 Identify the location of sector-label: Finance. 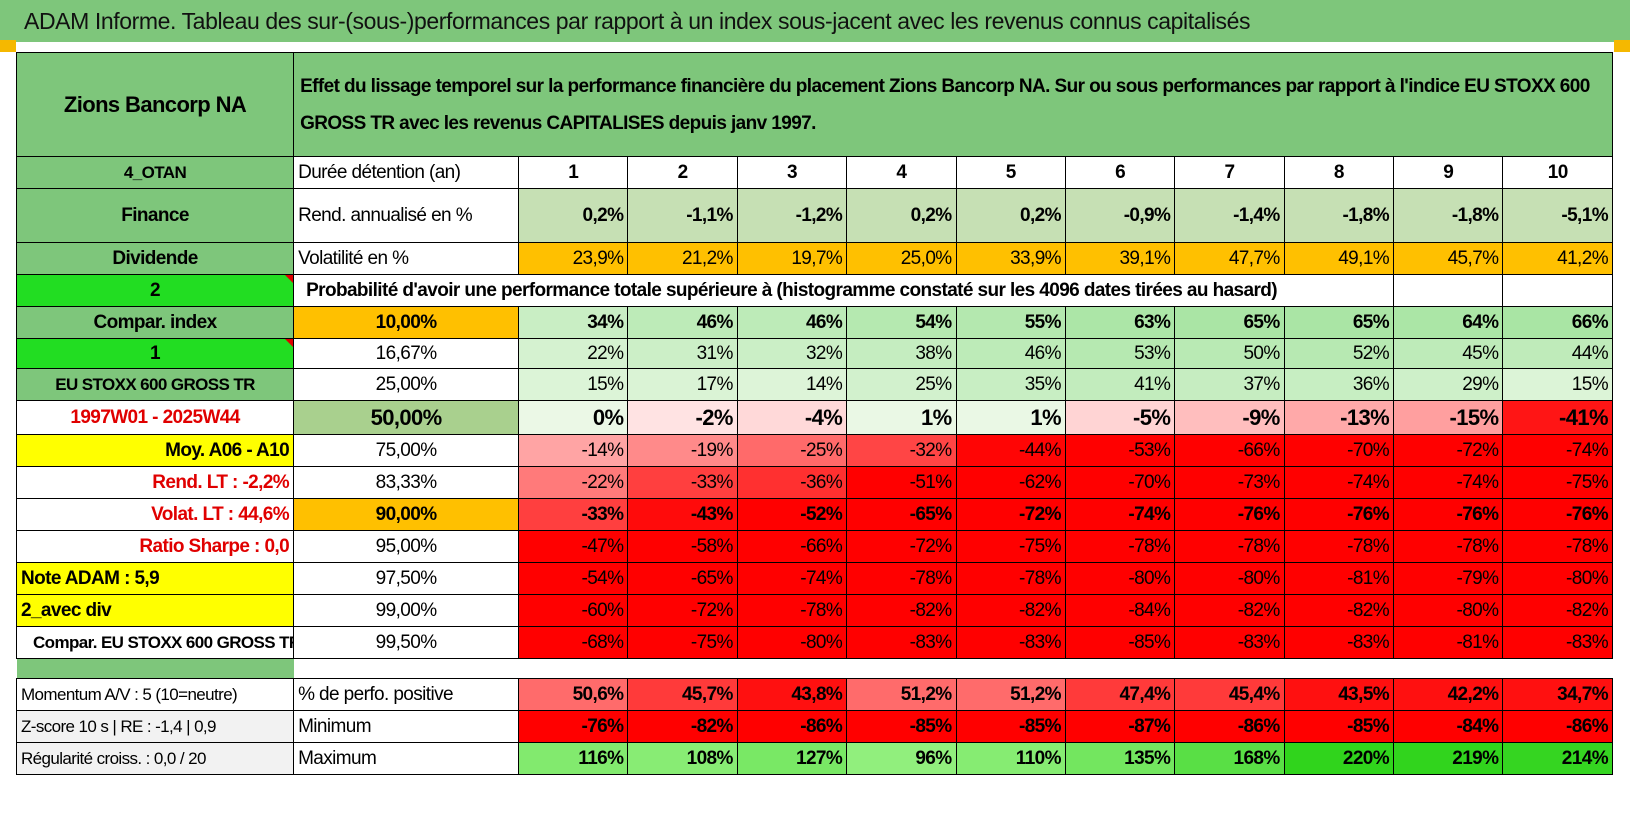
(155, 215).